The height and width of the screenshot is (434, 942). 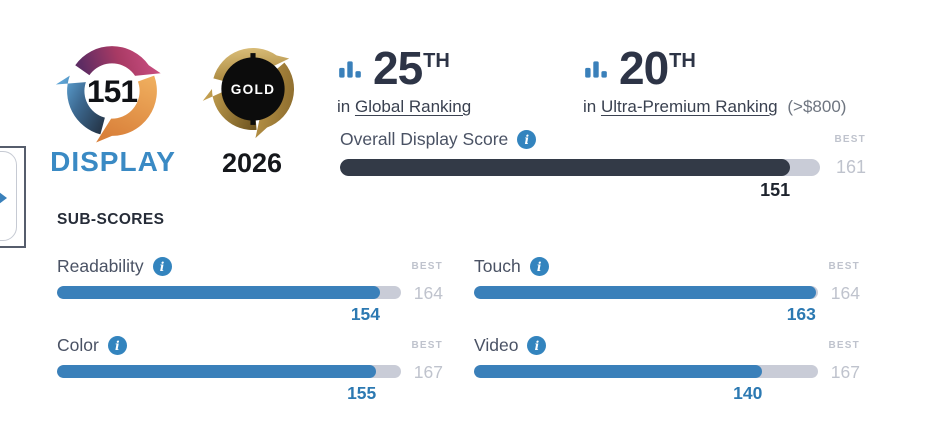 I want to click on global-rank-number: 25, so click(x=398, y=68).